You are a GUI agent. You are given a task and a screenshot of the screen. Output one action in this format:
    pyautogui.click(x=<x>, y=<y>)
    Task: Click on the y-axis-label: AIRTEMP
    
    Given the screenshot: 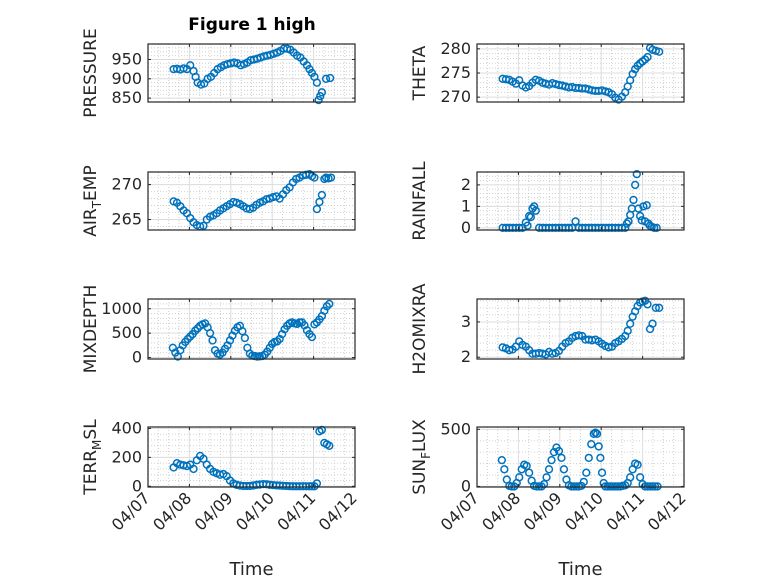 What is the action you would take?
    pyautogui.click(x=92, y=200)
    